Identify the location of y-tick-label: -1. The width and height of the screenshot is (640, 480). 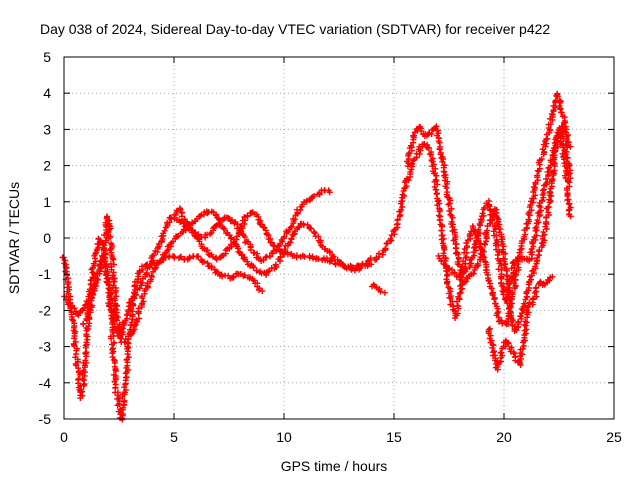
(45, 274).